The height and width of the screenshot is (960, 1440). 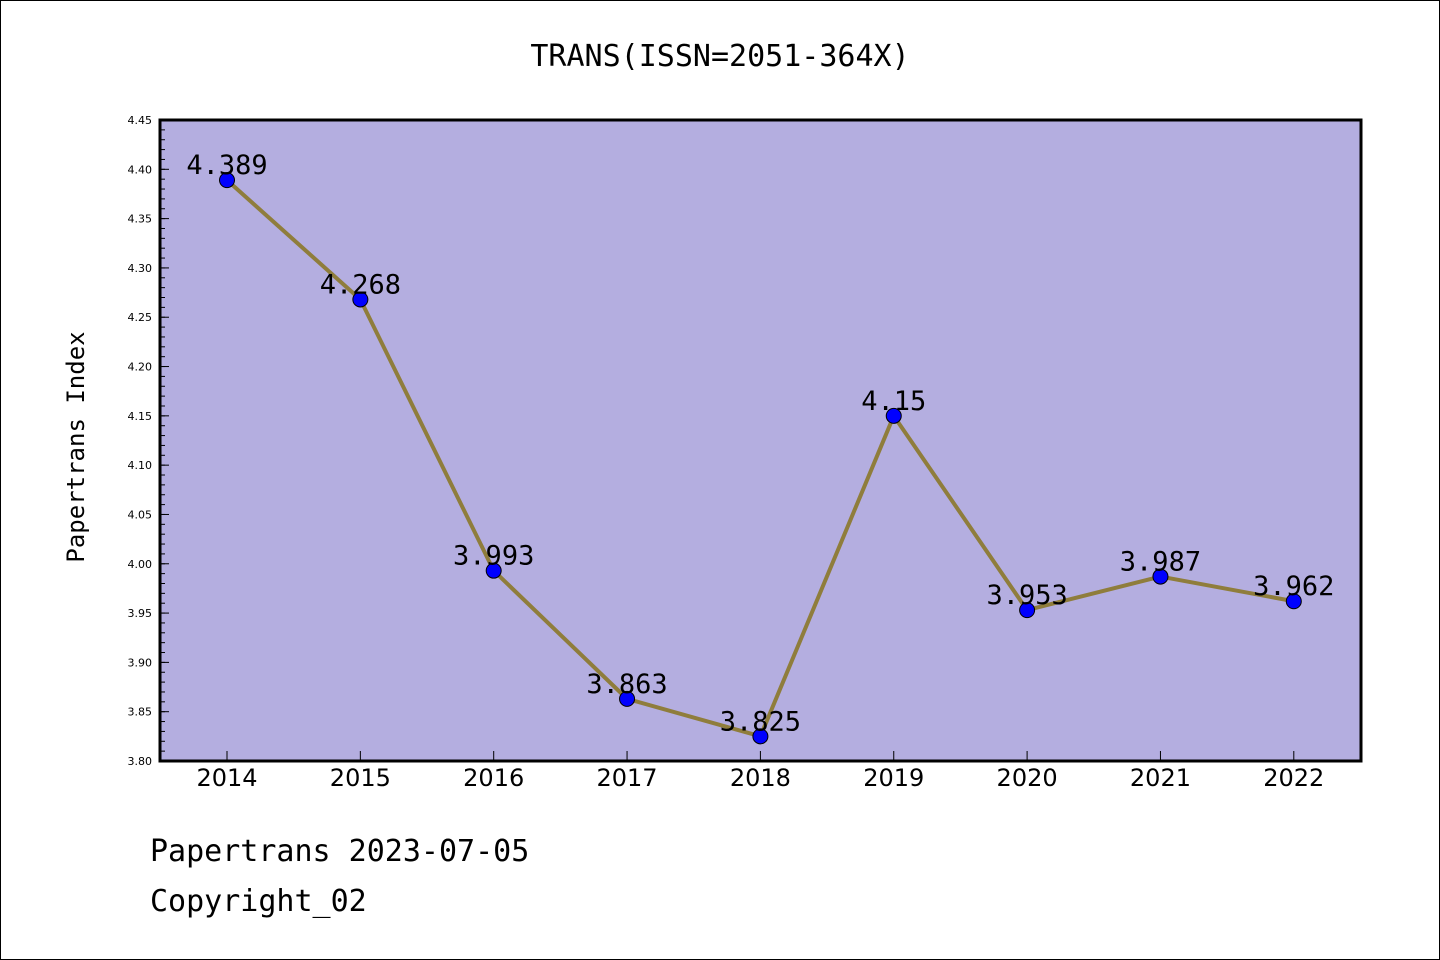 I want to click on x-tick-label: 2022, so click(x=1293, y=778).